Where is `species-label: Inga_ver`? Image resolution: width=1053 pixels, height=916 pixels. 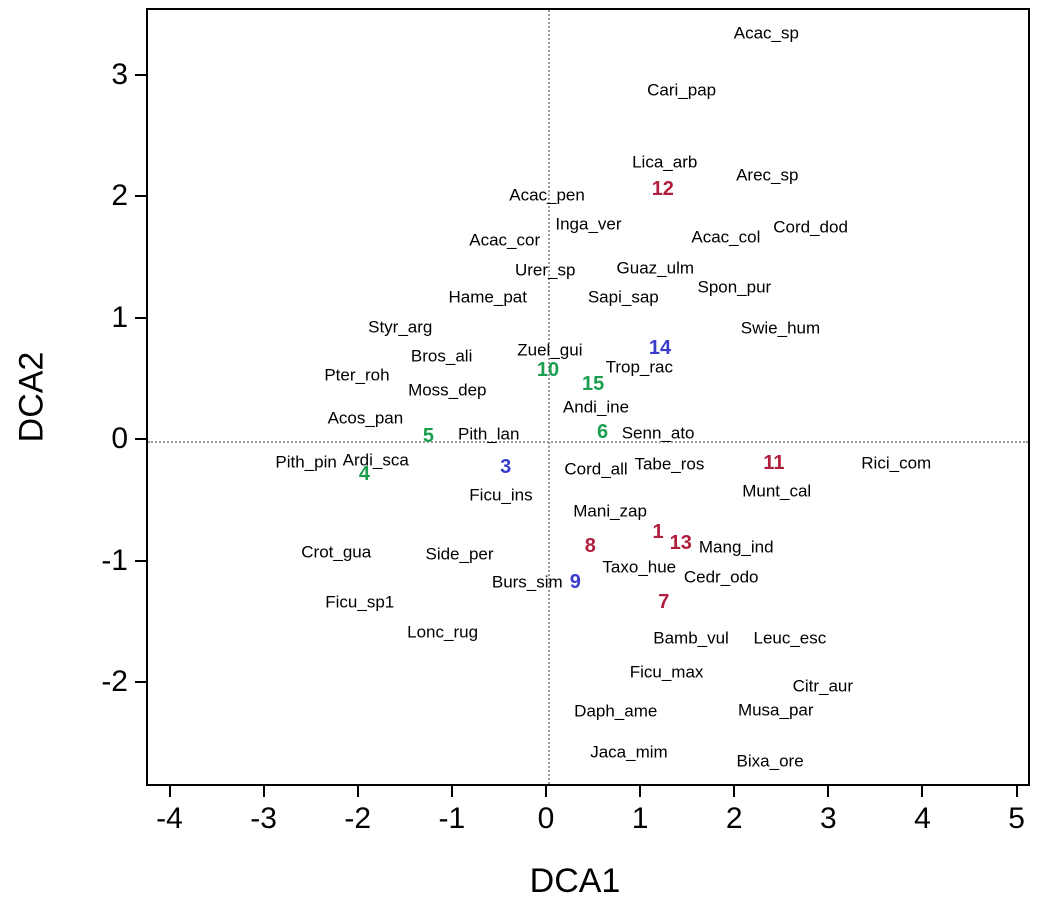
species-label: Inga_ver is located at coordinates (588, 224).